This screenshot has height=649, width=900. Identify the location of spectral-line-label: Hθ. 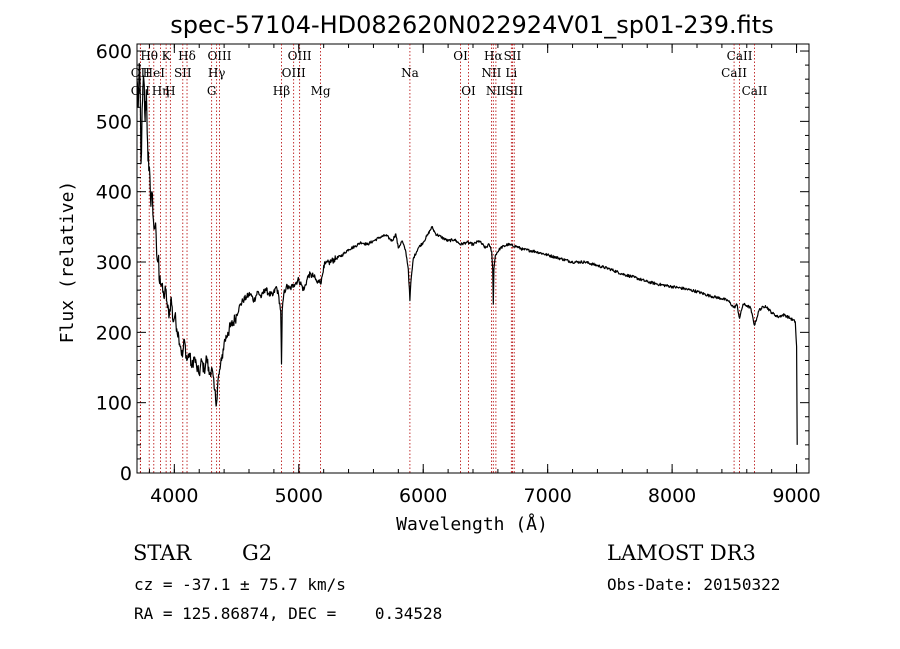
(149, 56).